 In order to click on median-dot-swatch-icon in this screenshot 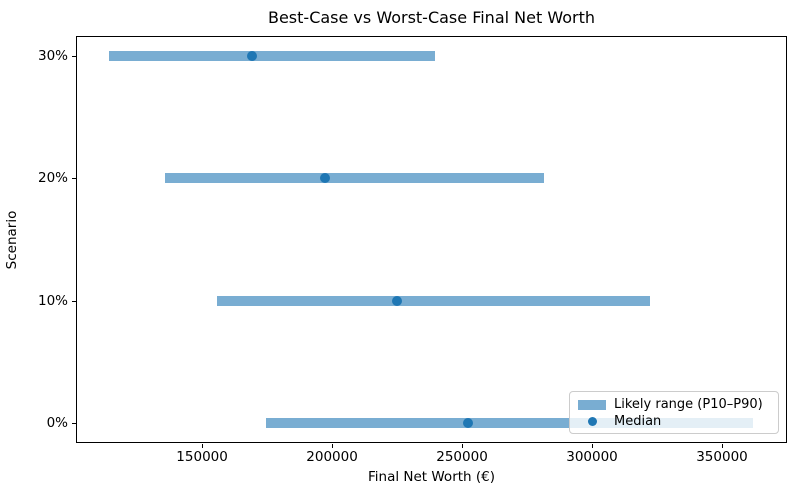, I will do `click(592, 421)`.